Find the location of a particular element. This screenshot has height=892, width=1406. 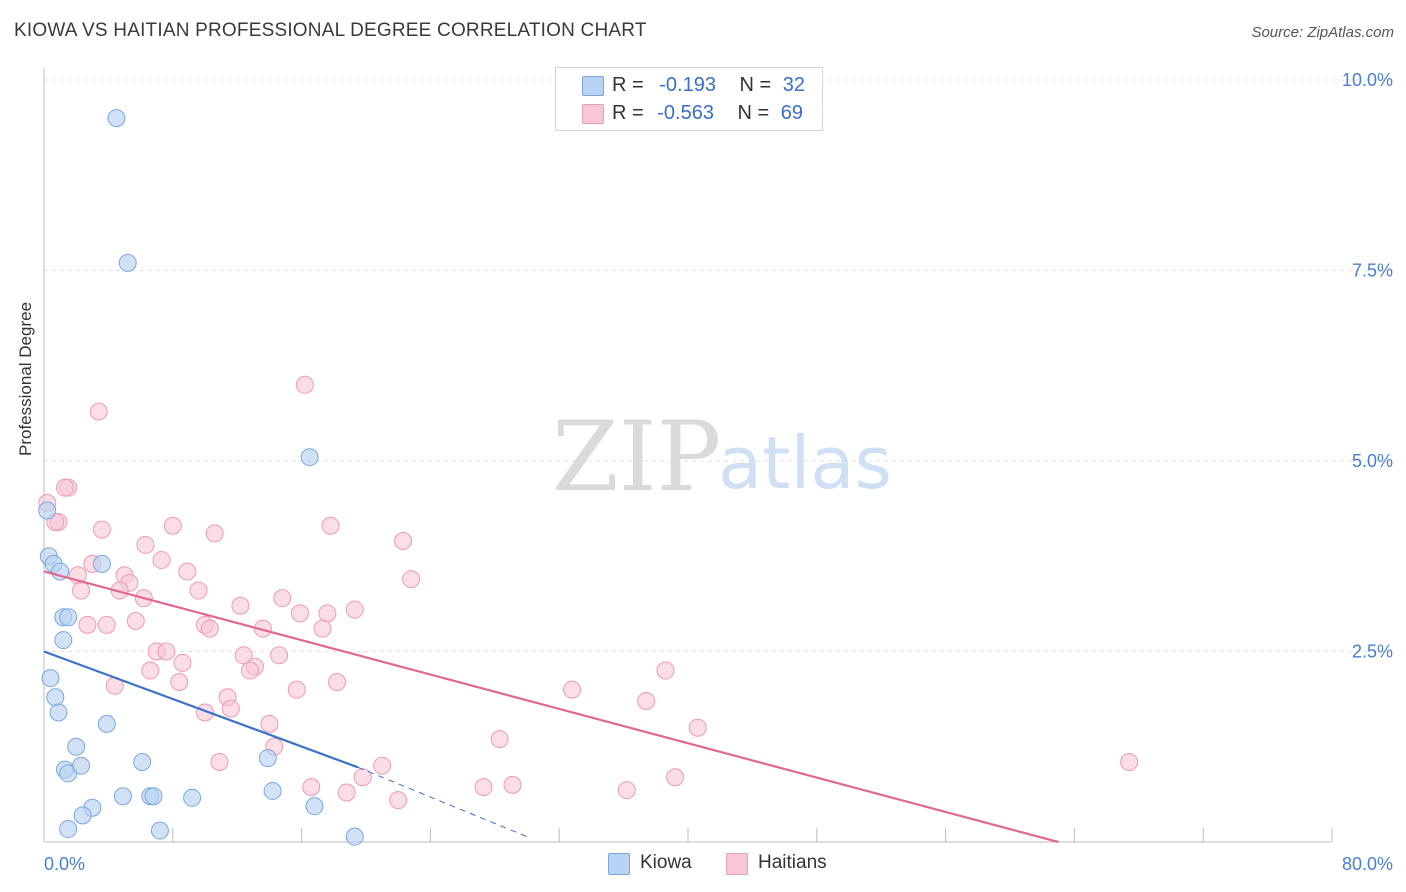

watermark: ZIP atlas is located at coordinates (722, 457).